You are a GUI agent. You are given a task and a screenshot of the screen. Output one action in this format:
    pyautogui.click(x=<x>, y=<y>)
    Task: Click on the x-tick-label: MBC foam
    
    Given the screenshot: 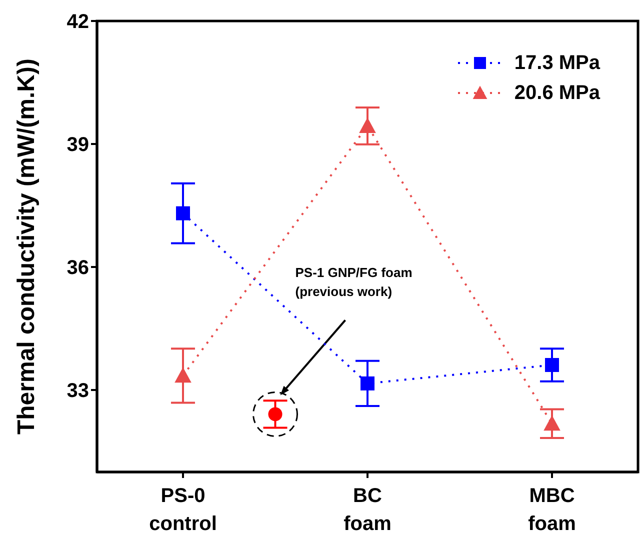 What is the action you would take?
    pyautogui.click(x=552, y=510)
    